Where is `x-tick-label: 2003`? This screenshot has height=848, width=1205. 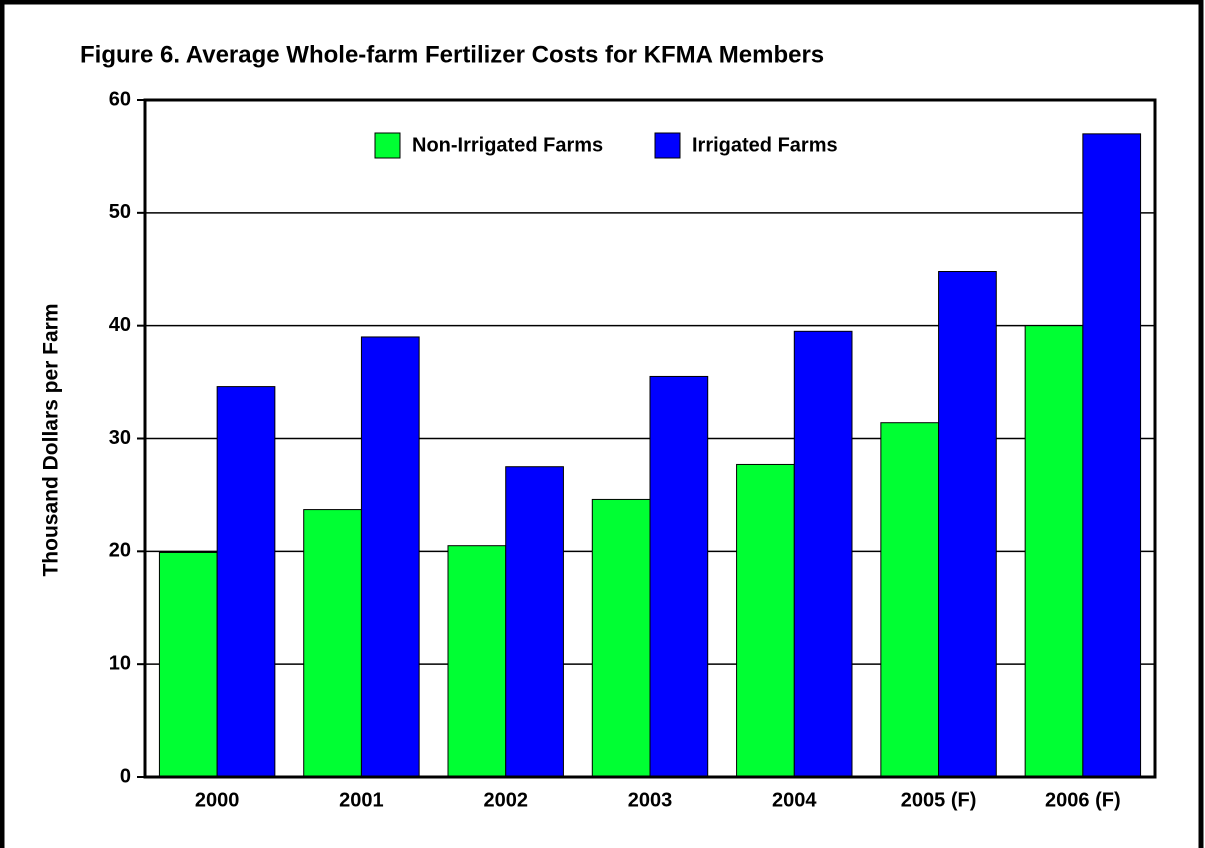 x-tick-label: 2003 is located at coordinates (650, 800).